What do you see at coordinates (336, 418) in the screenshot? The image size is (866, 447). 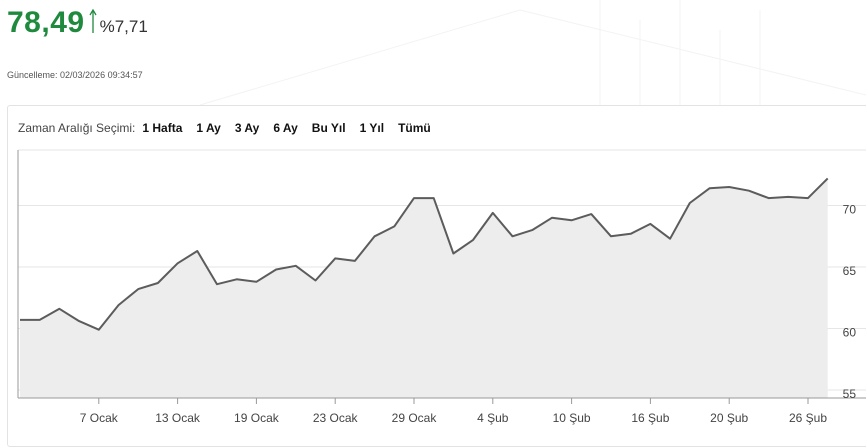 I see `x-tick-label: 23 Ocak` at bounding box center [336, 418].